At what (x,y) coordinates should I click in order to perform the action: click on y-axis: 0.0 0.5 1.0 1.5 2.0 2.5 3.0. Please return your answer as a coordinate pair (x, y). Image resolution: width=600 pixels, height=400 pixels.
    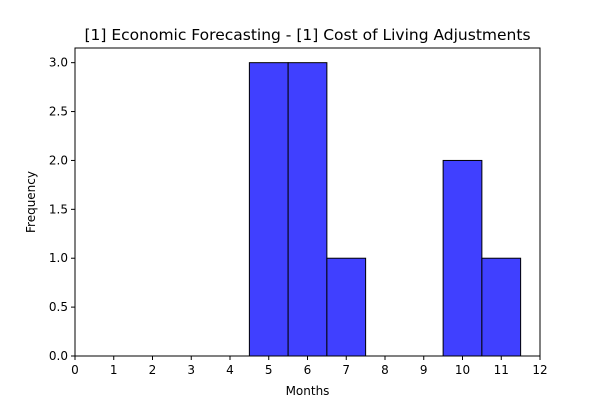
    Looking at the image, I should click on (62, 209).